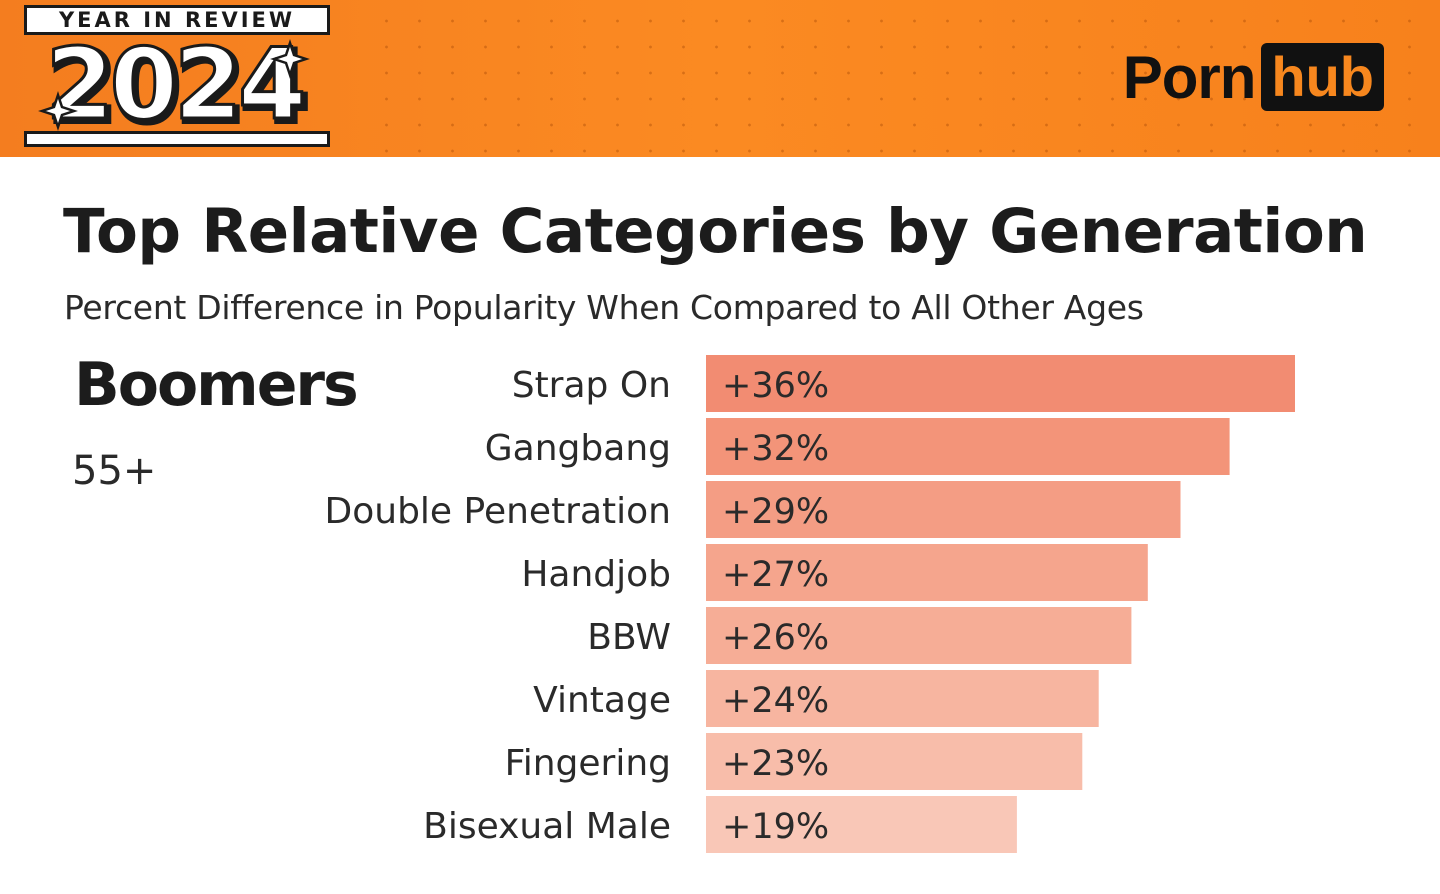 This screenshot has width=1440, height=894. What do you see at coordinates (775, 449) in the screenshot?
I see `data-label: +32%` at bounding box center [775, 449].